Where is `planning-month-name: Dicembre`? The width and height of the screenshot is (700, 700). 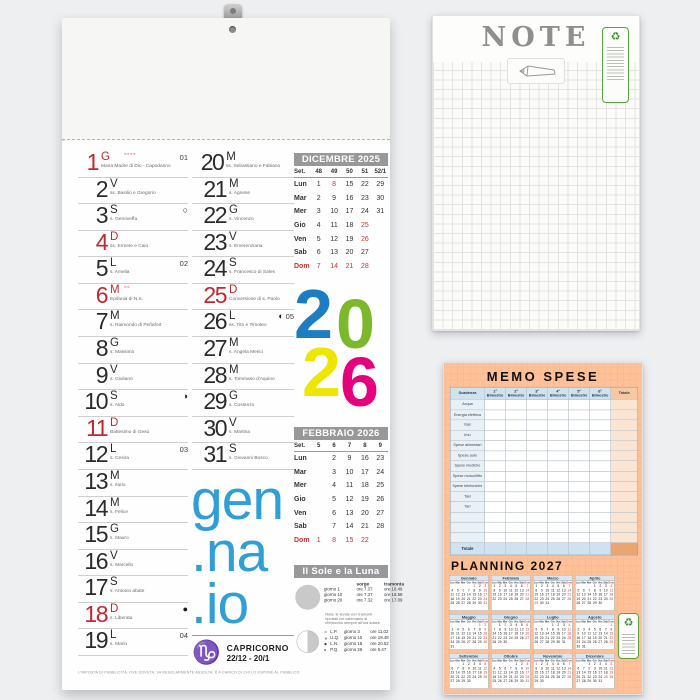 planning-month-name: Dicembre is located at coordinates (595, 656).